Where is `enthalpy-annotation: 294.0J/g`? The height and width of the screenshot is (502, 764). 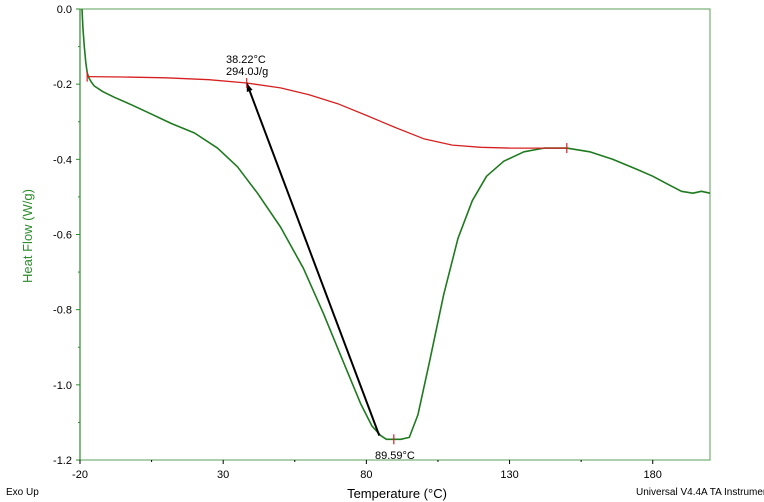
enthalpy-annotation: 294.0J/g is located at coordinates (247, 72).